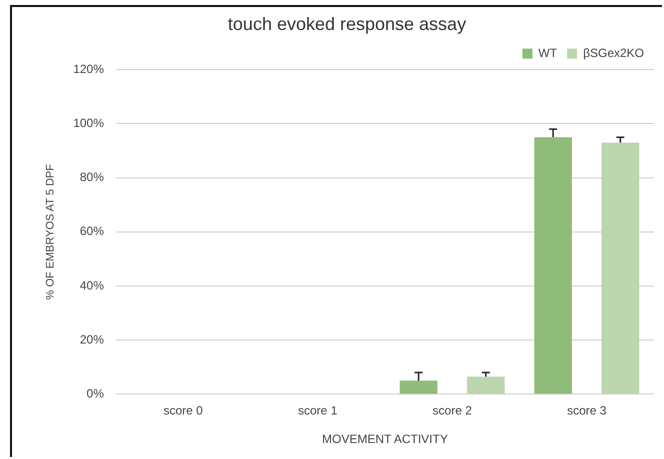  I want to click on y-tick-label: 100%, so click(88, 123).